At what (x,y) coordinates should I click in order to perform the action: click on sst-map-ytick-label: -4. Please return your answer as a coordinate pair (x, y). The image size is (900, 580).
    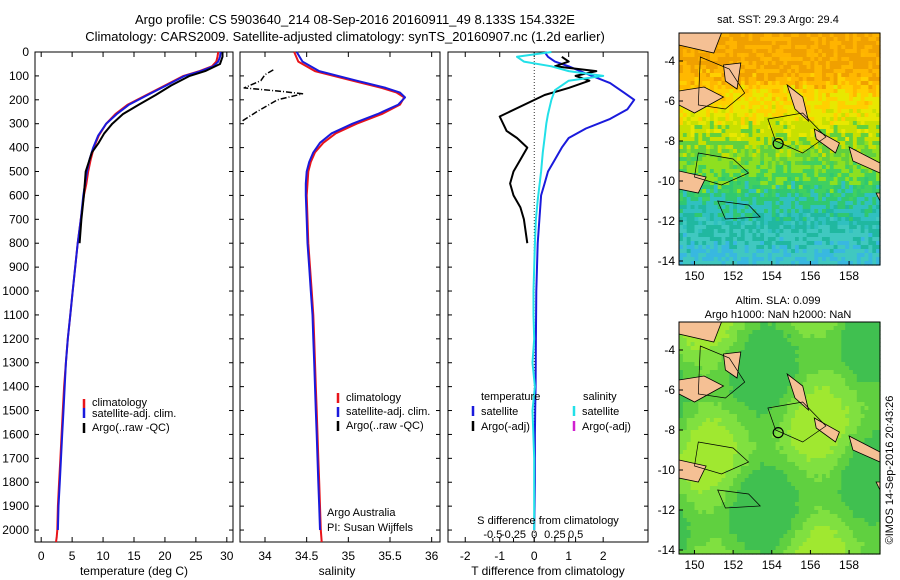
    Looking at the image, I should click on (669, 61).